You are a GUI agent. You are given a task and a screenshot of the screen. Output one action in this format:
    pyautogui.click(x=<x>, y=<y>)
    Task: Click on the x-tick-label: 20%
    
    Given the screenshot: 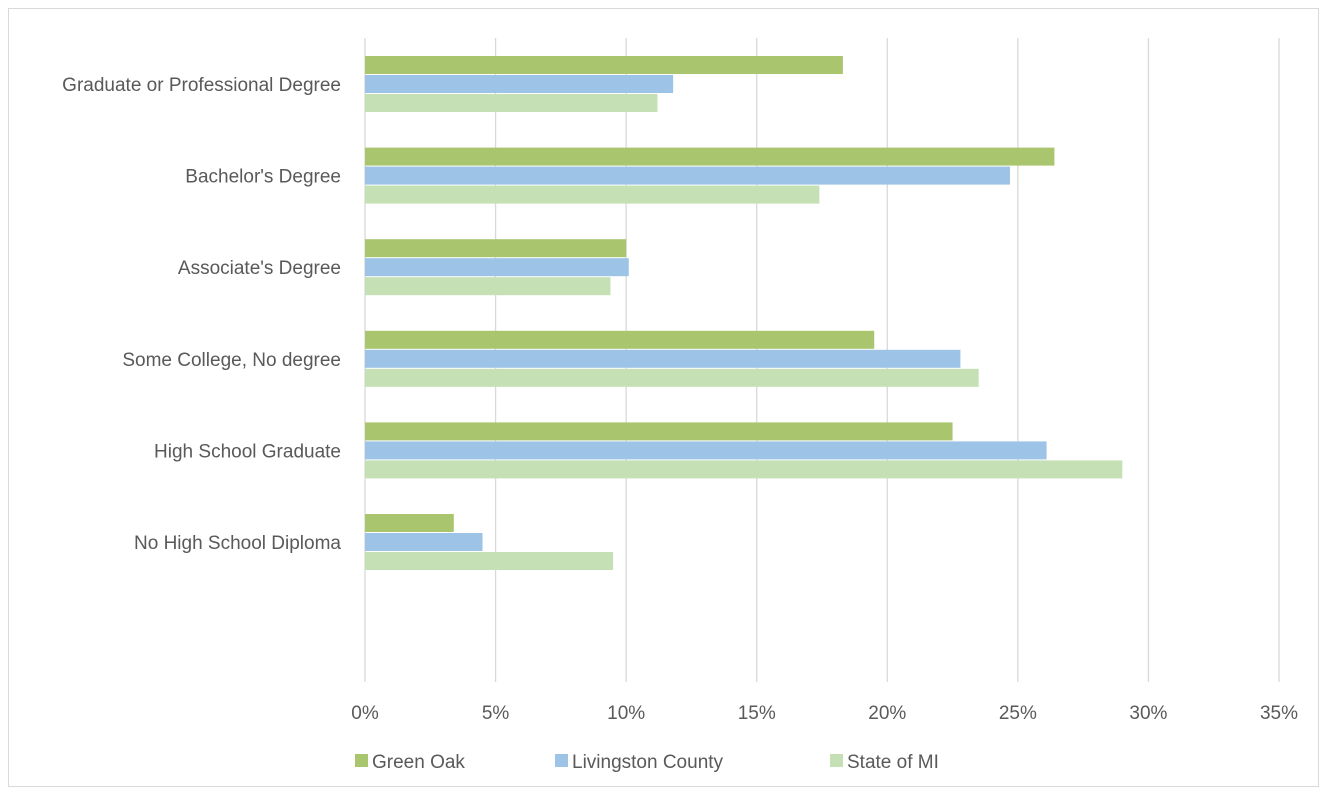 What is the action you would take?
    pyautogui.click(x=887, y=713)
    